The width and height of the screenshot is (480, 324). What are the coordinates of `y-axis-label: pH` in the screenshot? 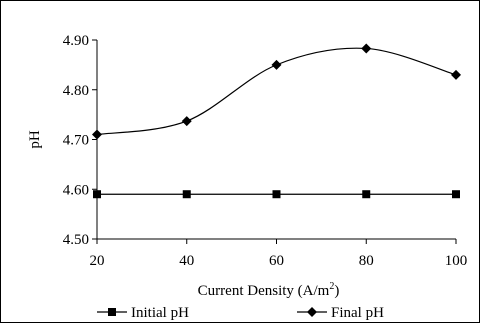 It's located at (35, 139).